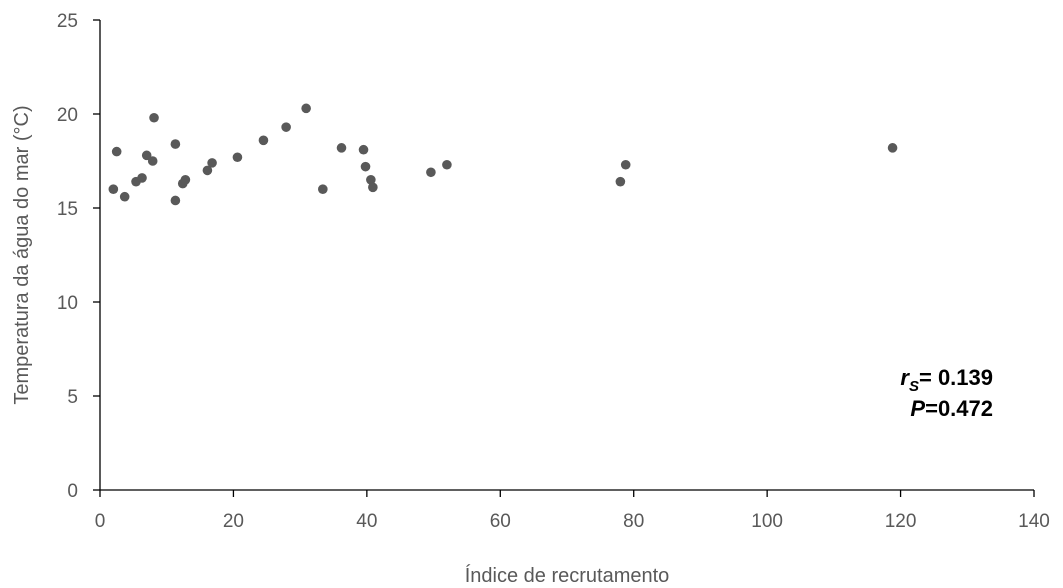 This screenshot has width=1063, height=588. Describe the element at coordinates (233, 521) in the screenshot. I see `x-tick-label: 20` at that location.